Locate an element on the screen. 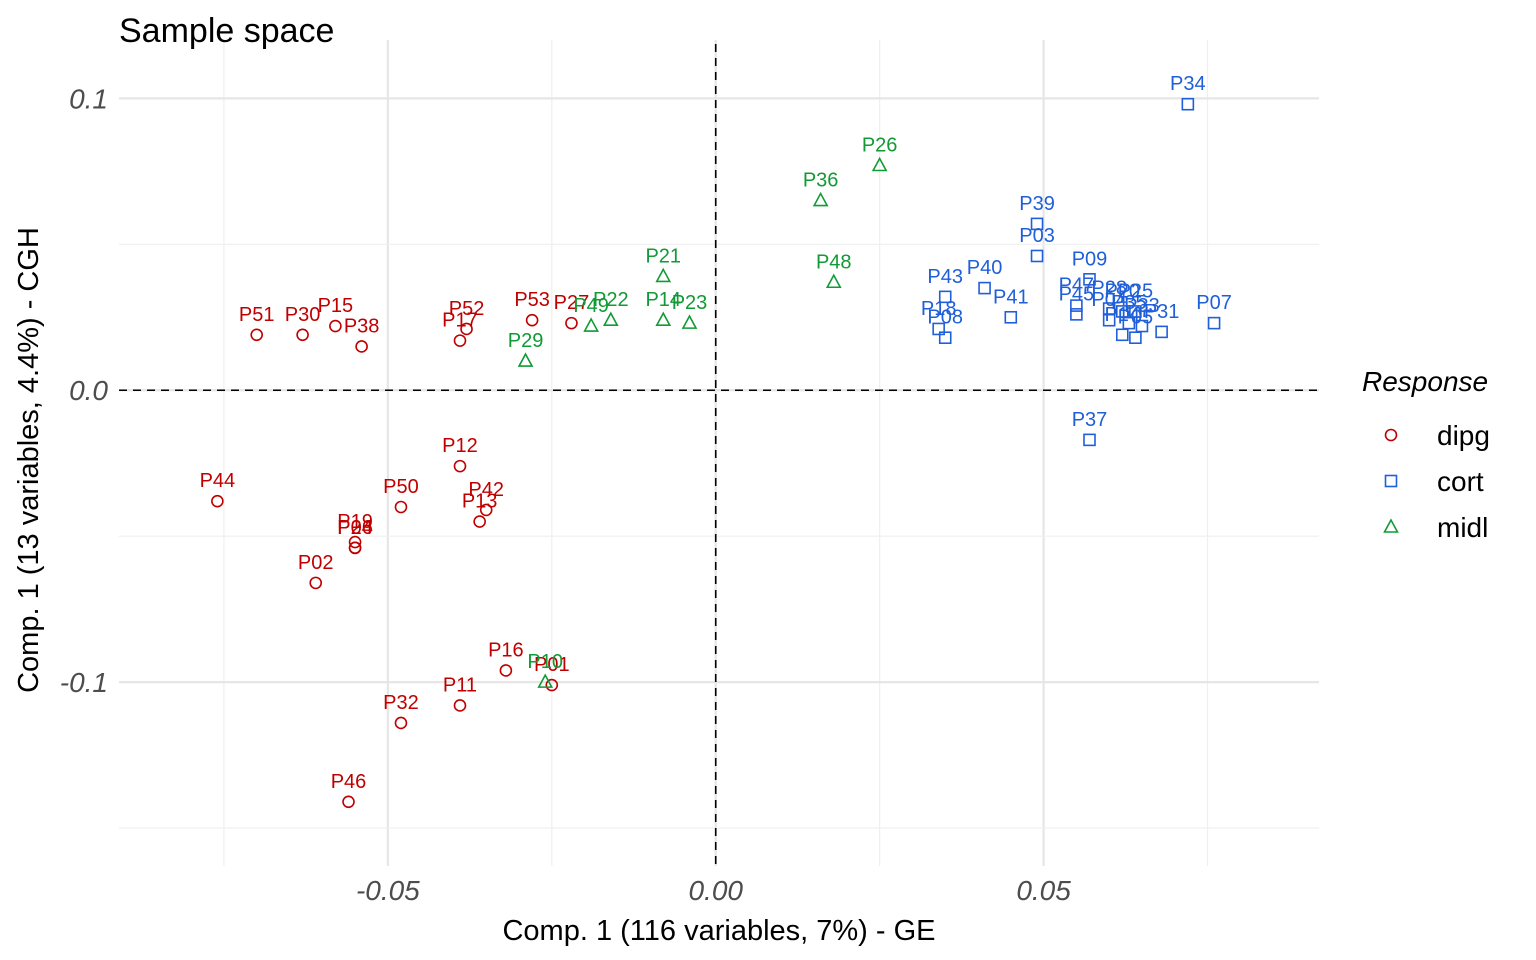 Image resolution: width=1536 pixels, height=960 pixels. point-label-cort: P05 is located at coordinates (1136, 318).